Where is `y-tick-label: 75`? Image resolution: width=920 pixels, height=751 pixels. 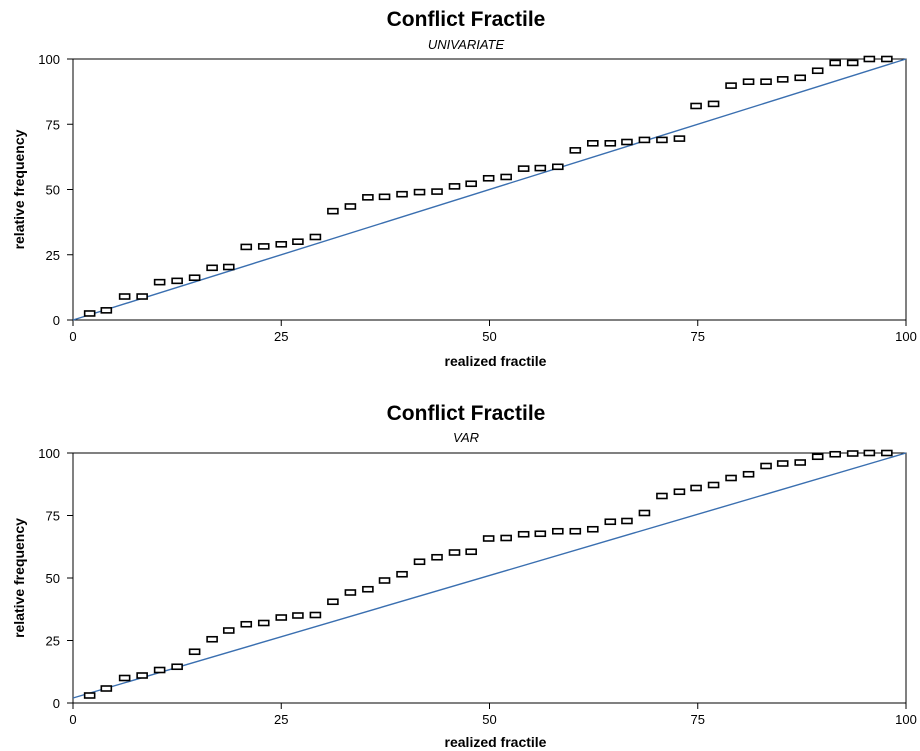 y-tick-label: 75 is located at coordinates (53, 516).